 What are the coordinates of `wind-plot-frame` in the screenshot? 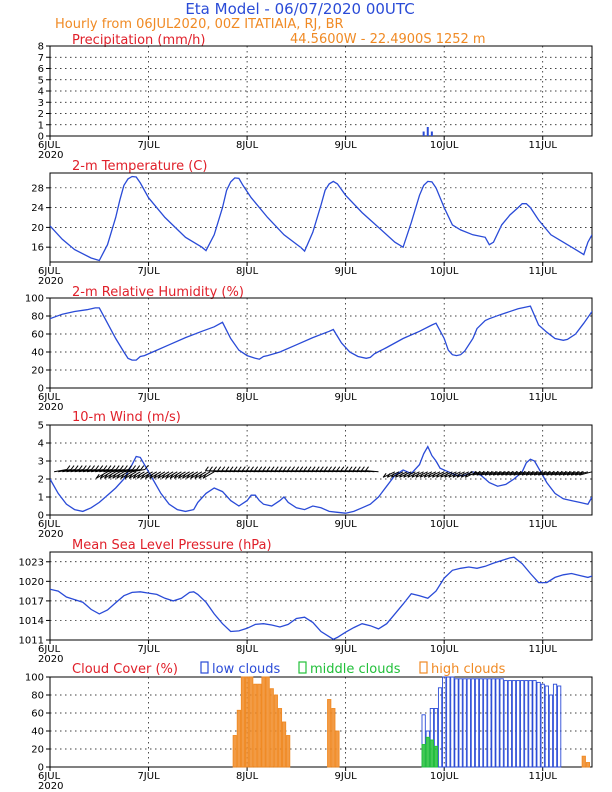 It's located at (321, 470).